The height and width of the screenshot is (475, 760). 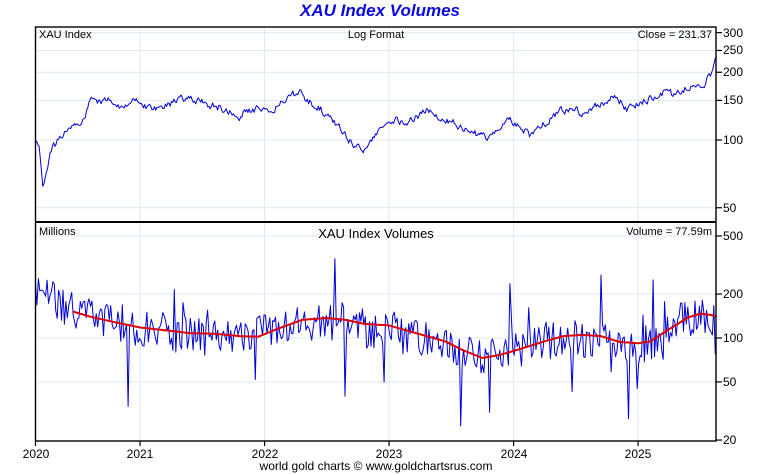 What do you see at coordinates (265, 454) in the screenshot?
I see `x-tick-label-2022: 2022` at bounding box center [265, 454].